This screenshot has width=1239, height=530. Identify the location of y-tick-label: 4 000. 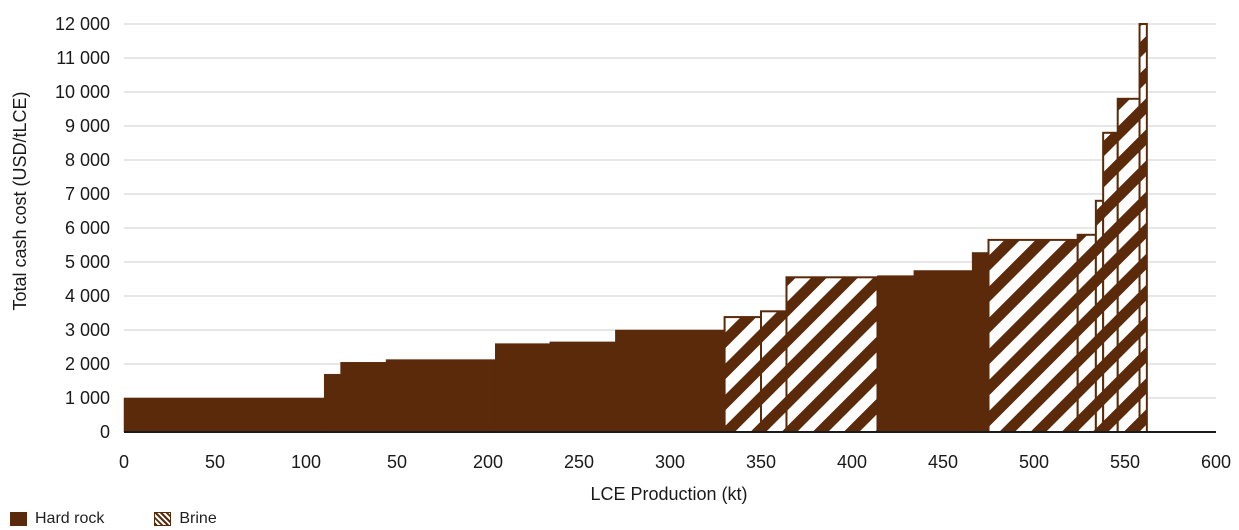
(87, 296).